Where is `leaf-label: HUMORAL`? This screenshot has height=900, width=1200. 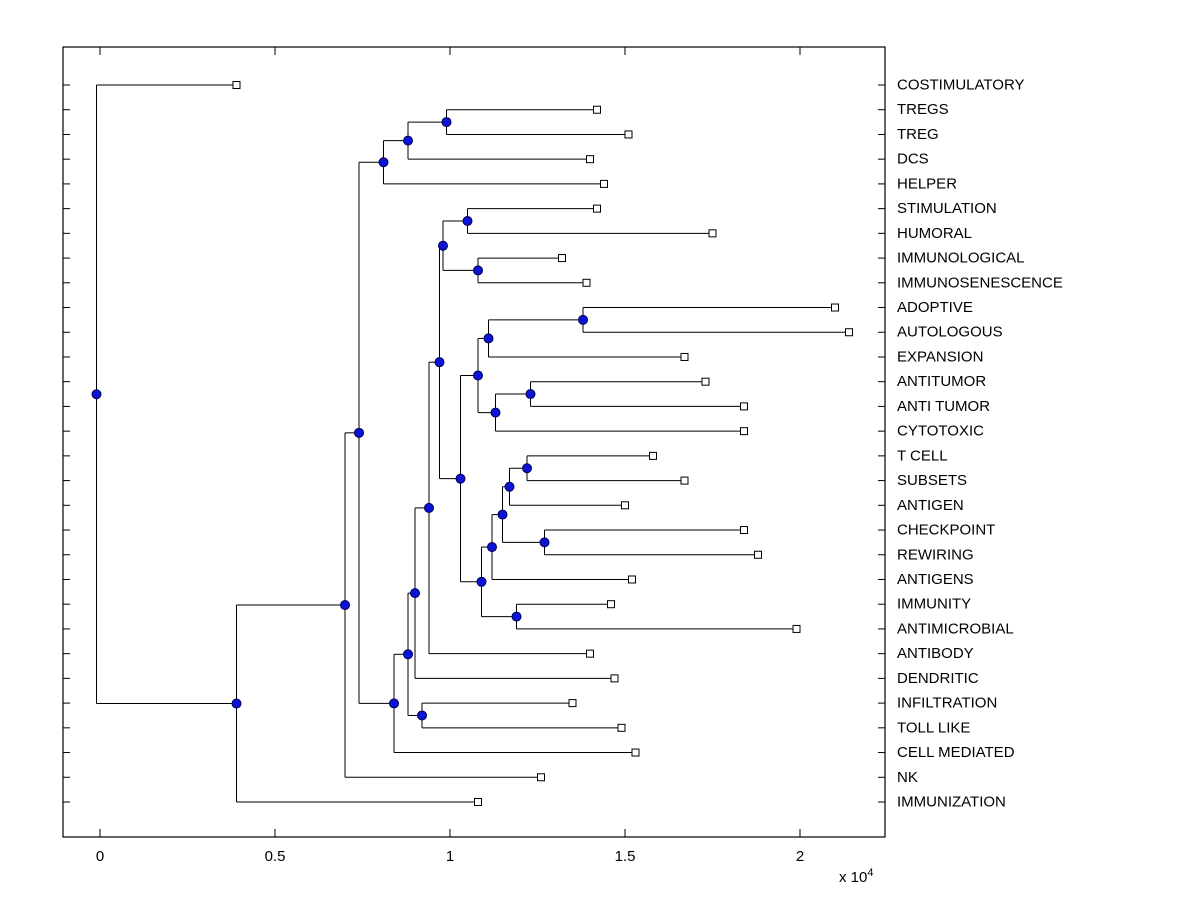
leaf-label: HUMORAL is located at coordinates (934, 233).